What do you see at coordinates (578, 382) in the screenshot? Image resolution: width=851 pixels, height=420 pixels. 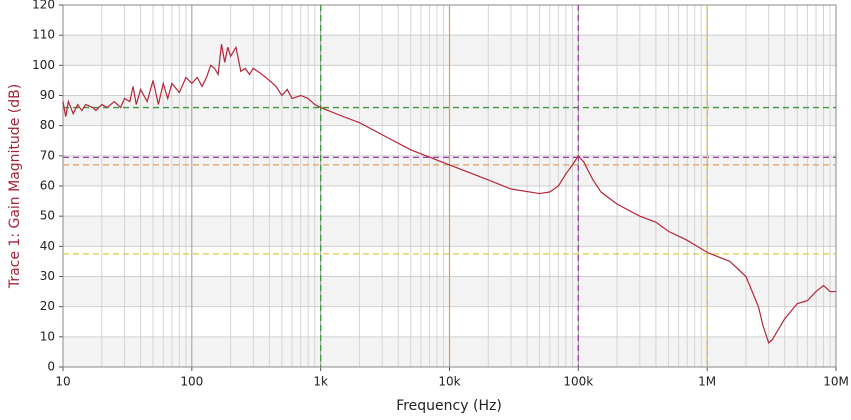 I see `x-tick-label: 100k` at bounding box center [578, 382].